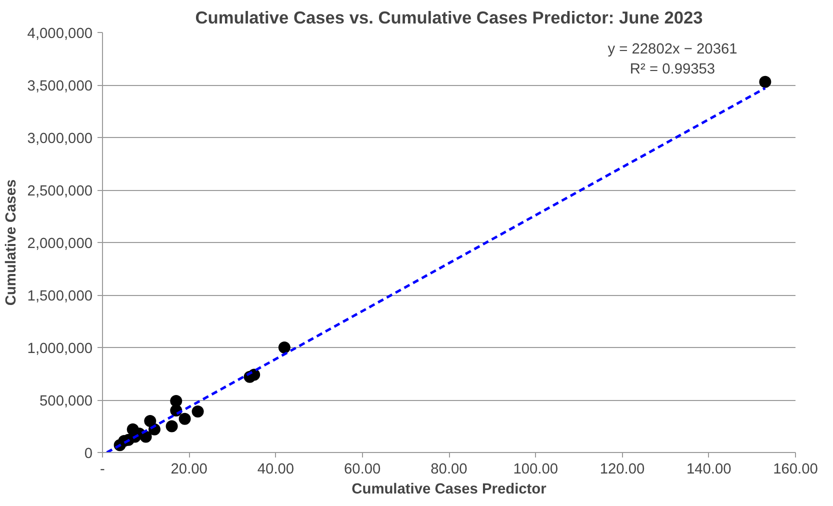 This screenshot has height=506, width=833. I want to click on y-axis-title: Cumulative Cases, so click(11, 242).